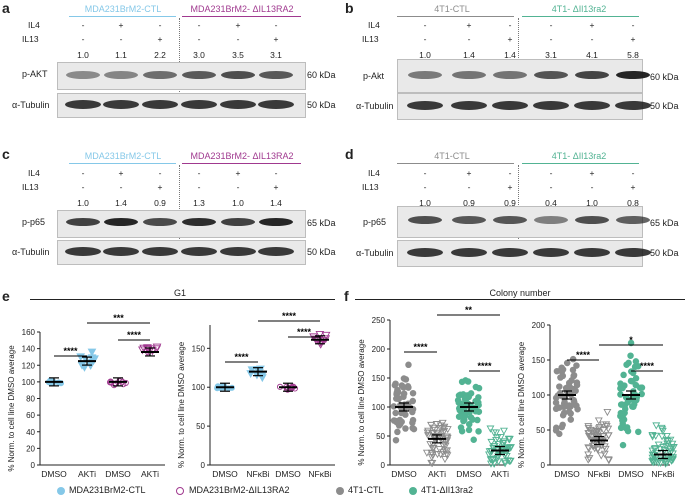 The width and height of the screenshot is (685, 501). I want to click on panel-e-header: G1, so click(180, 293).